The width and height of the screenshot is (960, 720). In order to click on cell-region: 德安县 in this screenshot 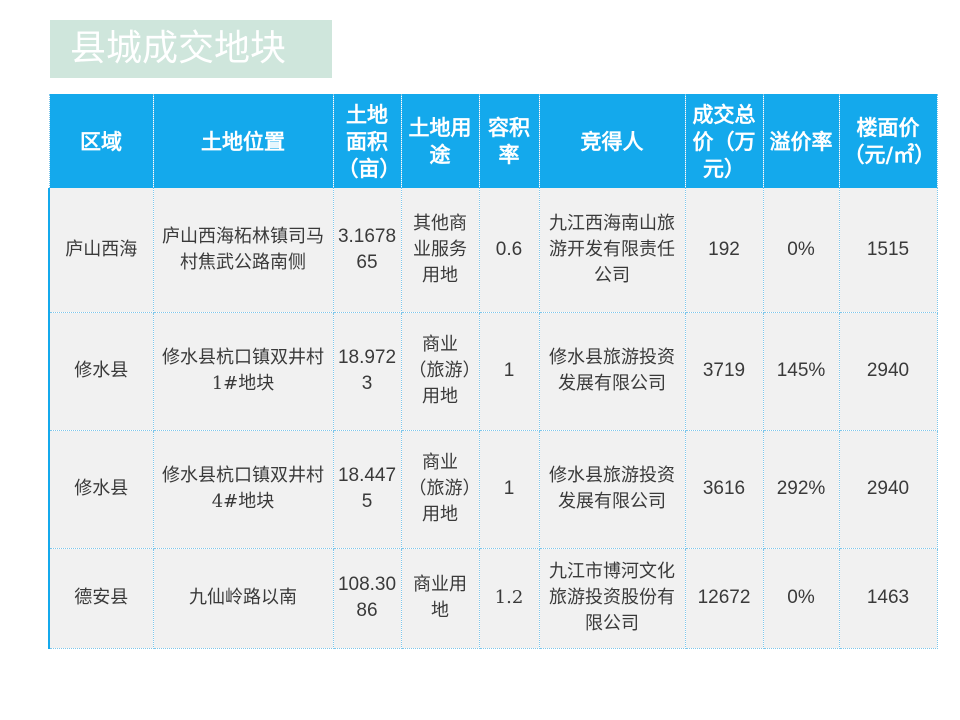, I will do `click(101, 598)`.